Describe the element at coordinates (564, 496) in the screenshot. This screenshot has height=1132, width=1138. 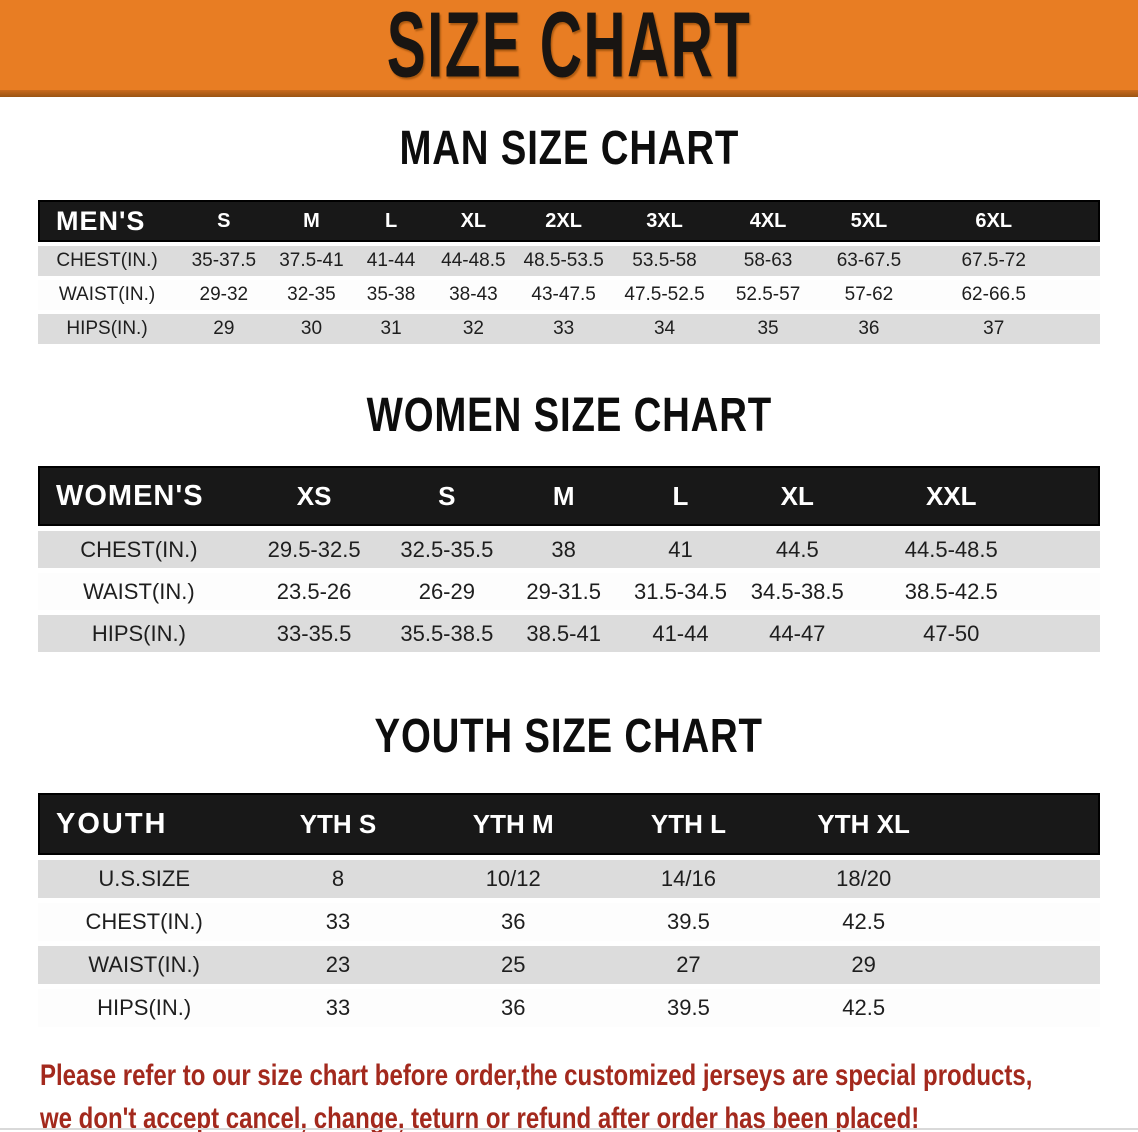
I see `column-header: M` at that location.